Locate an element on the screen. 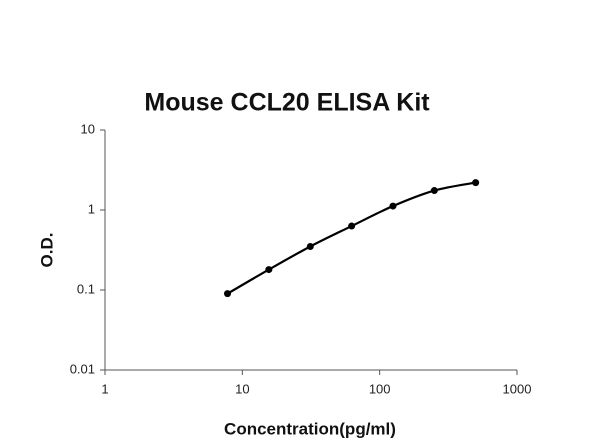 This screenshot has width=600, height=447. y-tick-label: 0.1 is located at coordinates (86, 288).